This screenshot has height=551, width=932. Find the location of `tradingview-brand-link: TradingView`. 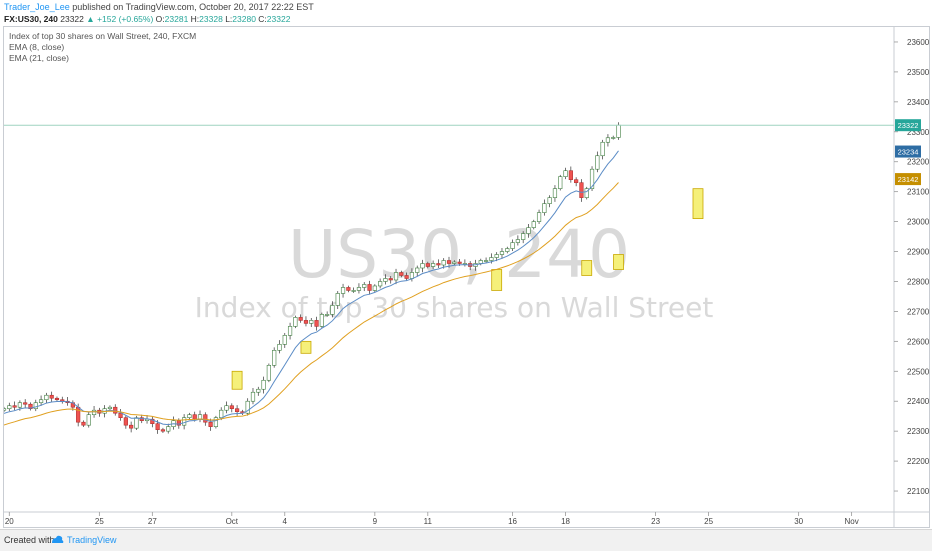

tradingview-brand-link: TradingView is located at coordinates (92, 540).